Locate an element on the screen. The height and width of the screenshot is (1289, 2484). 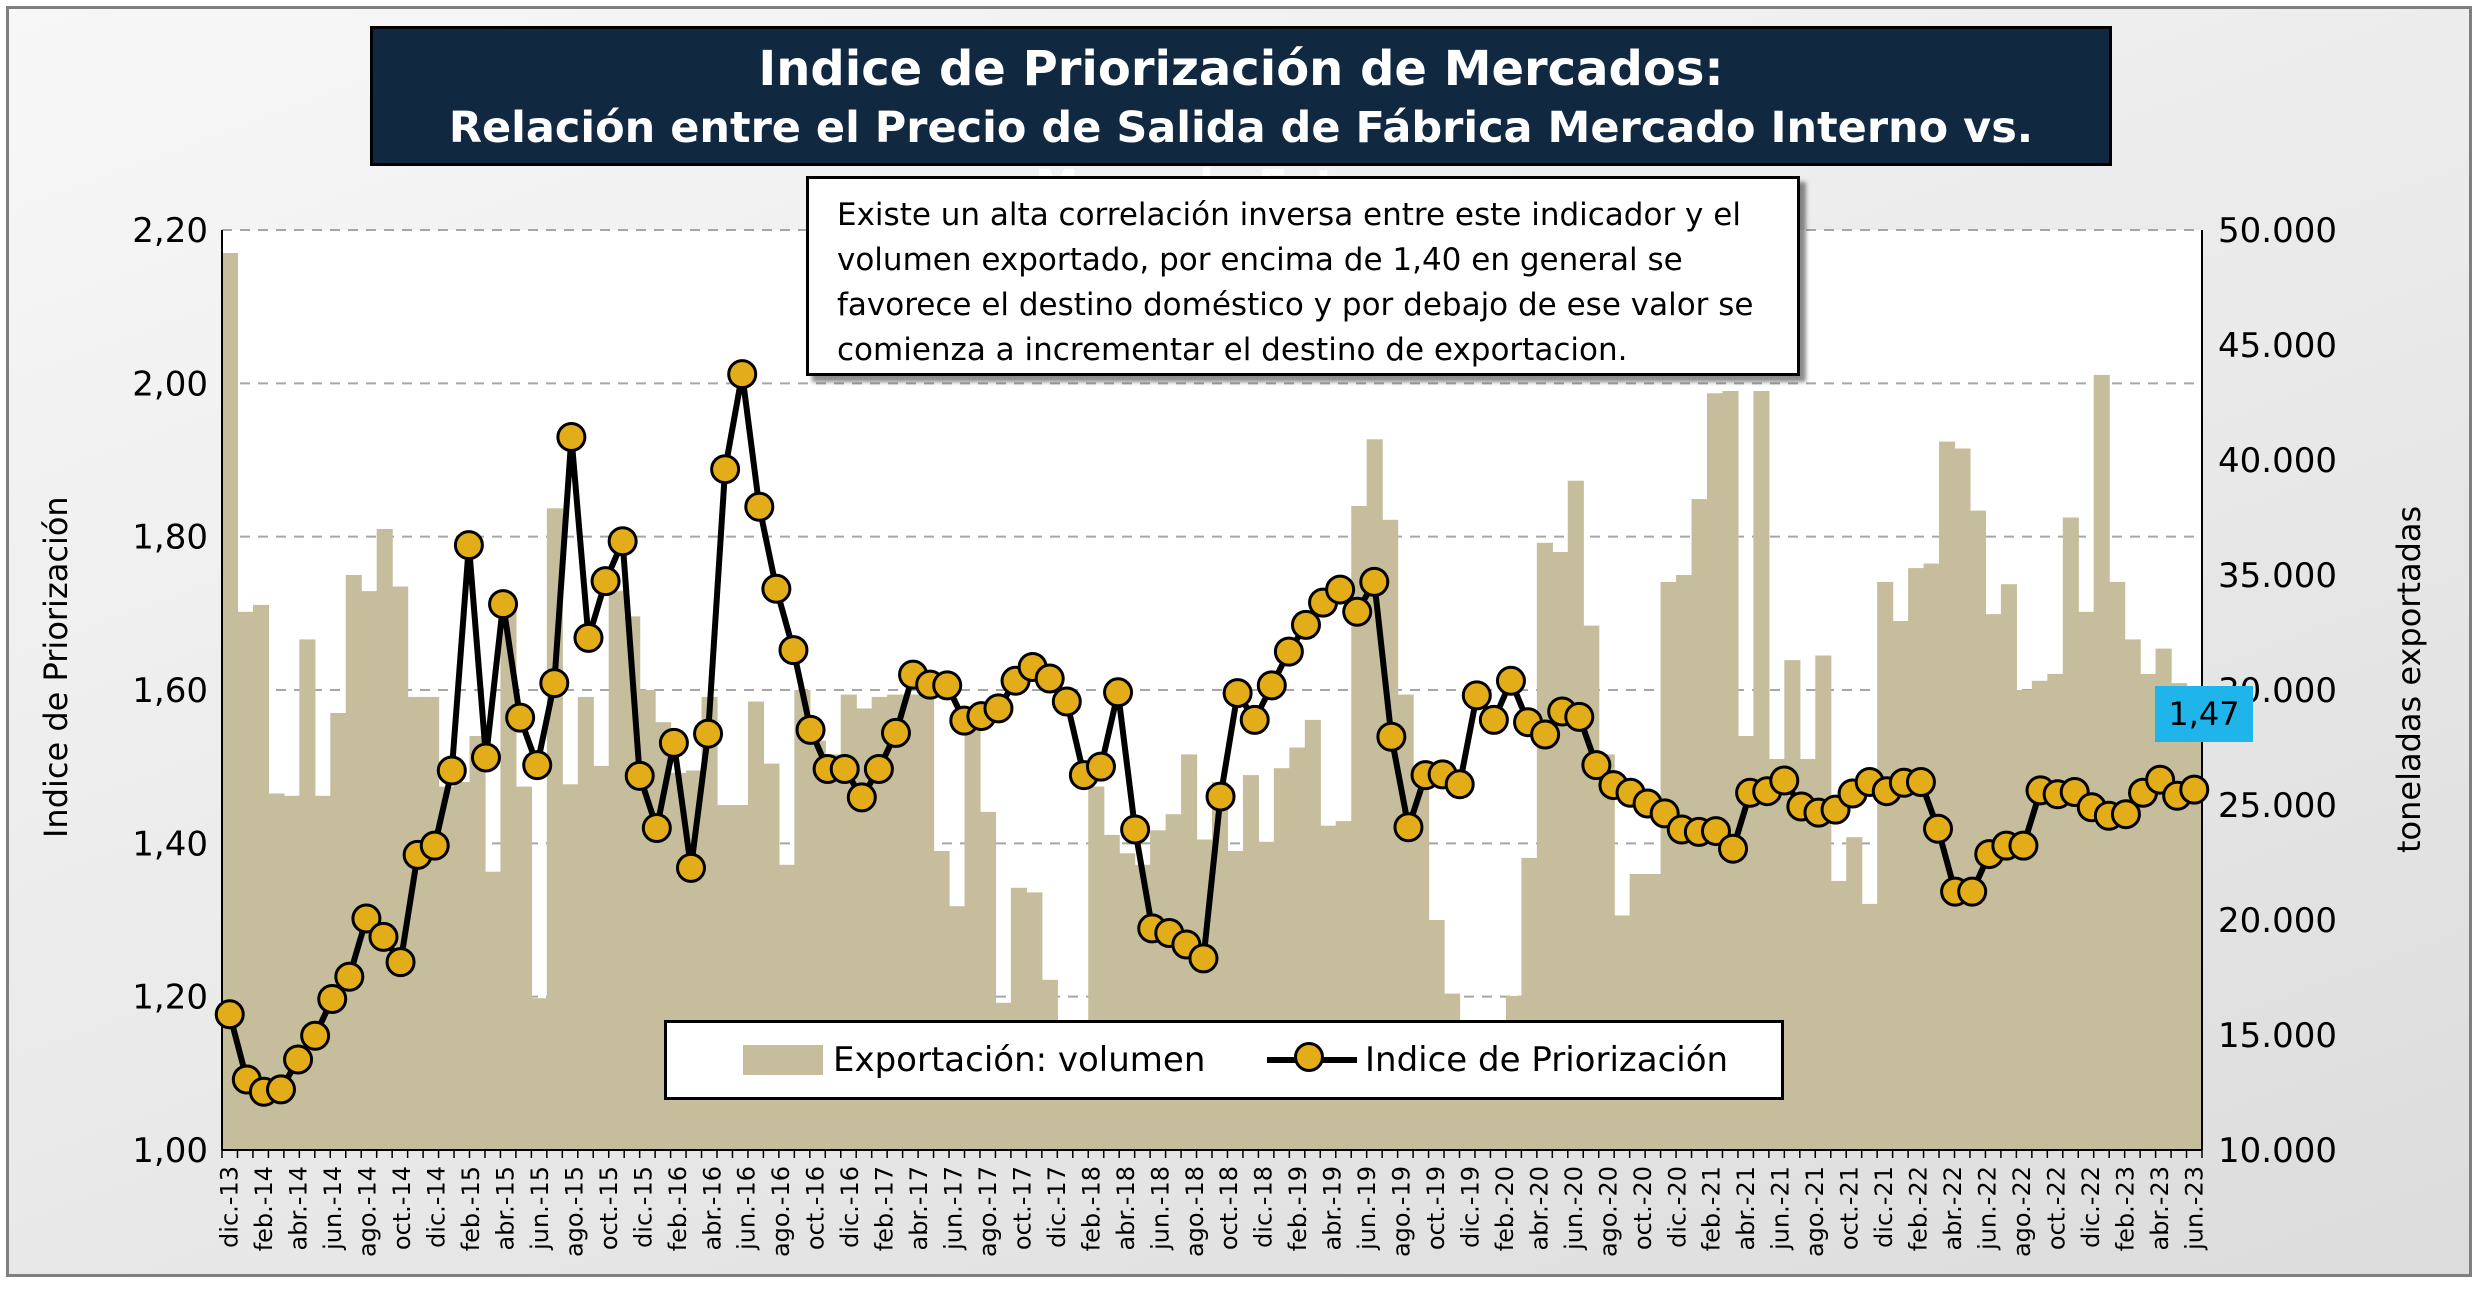
x-tick-label: jun.-22 is located at coordinates (1987, 1208).